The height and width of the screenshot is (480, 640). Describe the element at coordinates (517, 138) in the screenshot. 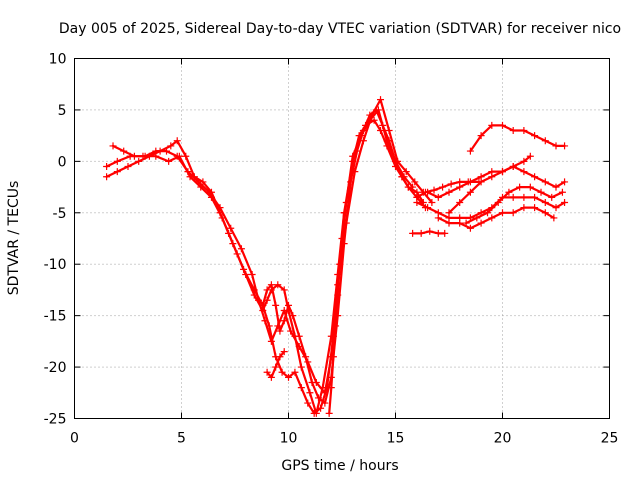

I see `series-track-i` at that location.